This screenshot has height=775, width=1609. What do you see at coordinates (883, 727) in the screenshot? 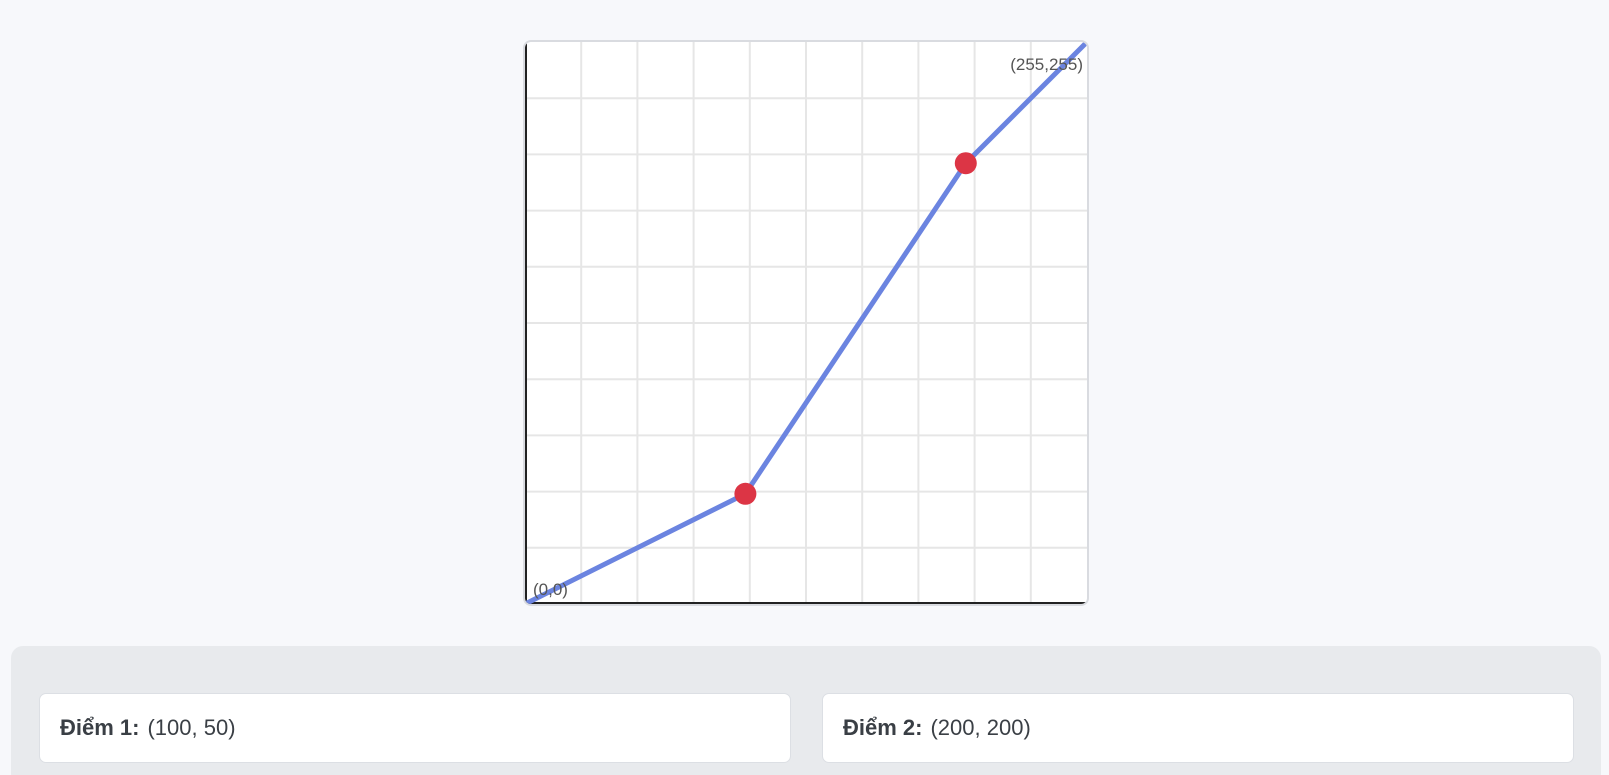
I see `point-2-label: Điểm 2:` at bounding box center [883, 727].